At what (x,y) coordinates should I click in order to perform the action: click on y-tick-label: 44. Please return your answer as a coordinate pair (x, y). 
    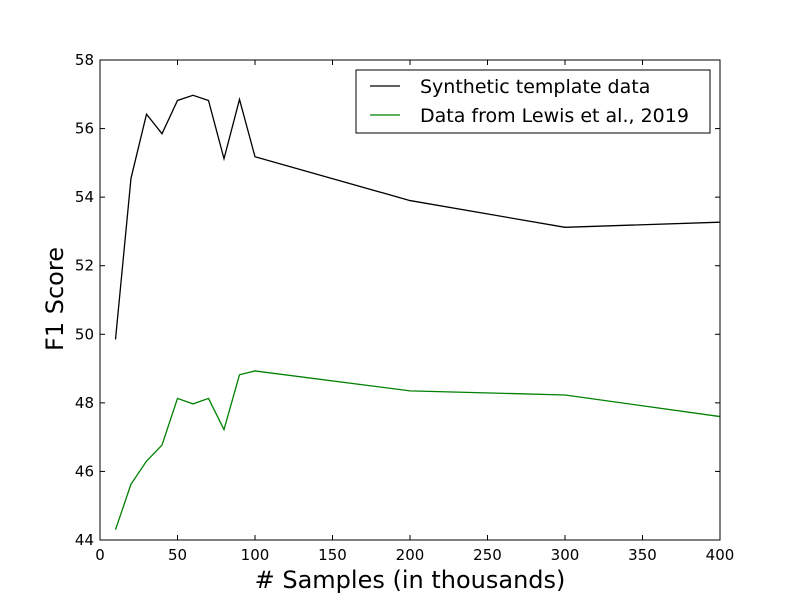
    Looking at the image, I should click on (84, 540).